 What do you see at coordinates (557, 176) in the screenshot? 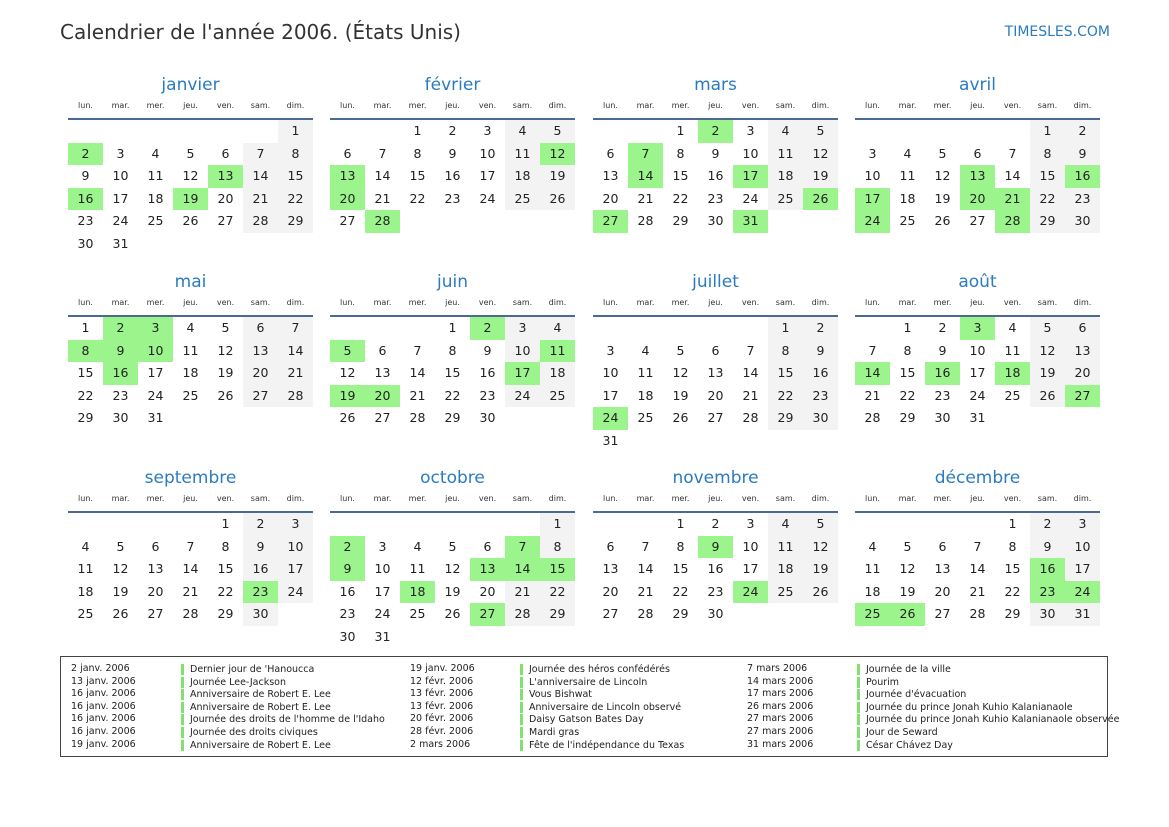
I see `day-cell: 19` at bounding box center [557, 176].